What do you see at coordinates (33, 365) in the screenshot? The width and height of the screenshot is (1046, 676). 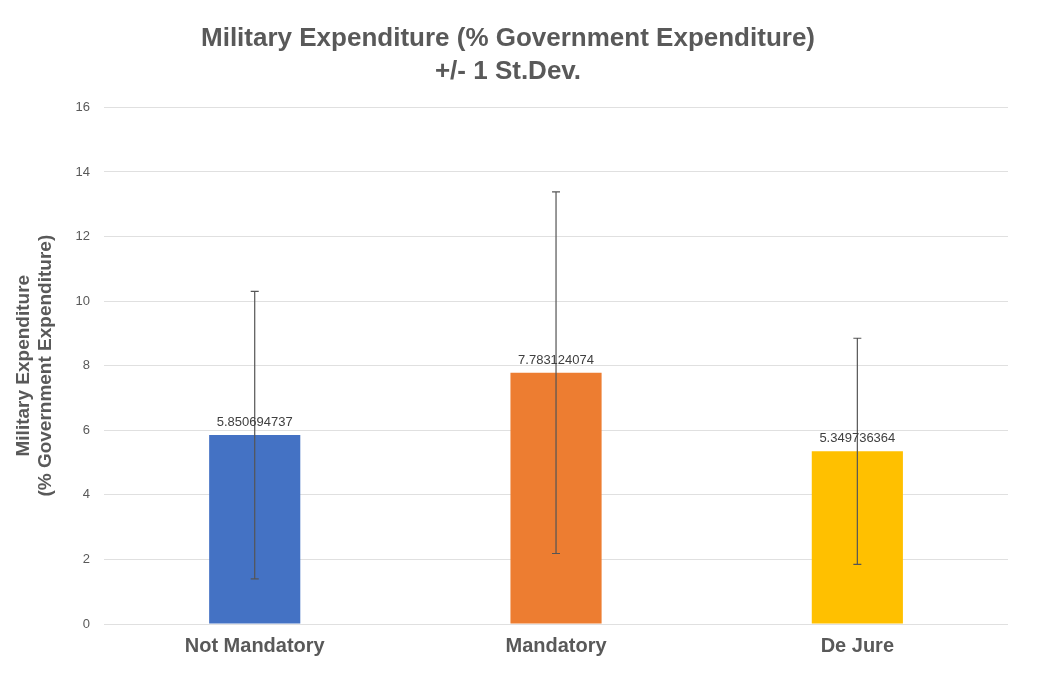 I see `y-axis-title: Military Expenditure (% Government Expenditure)` at bounding box center [33, 365].